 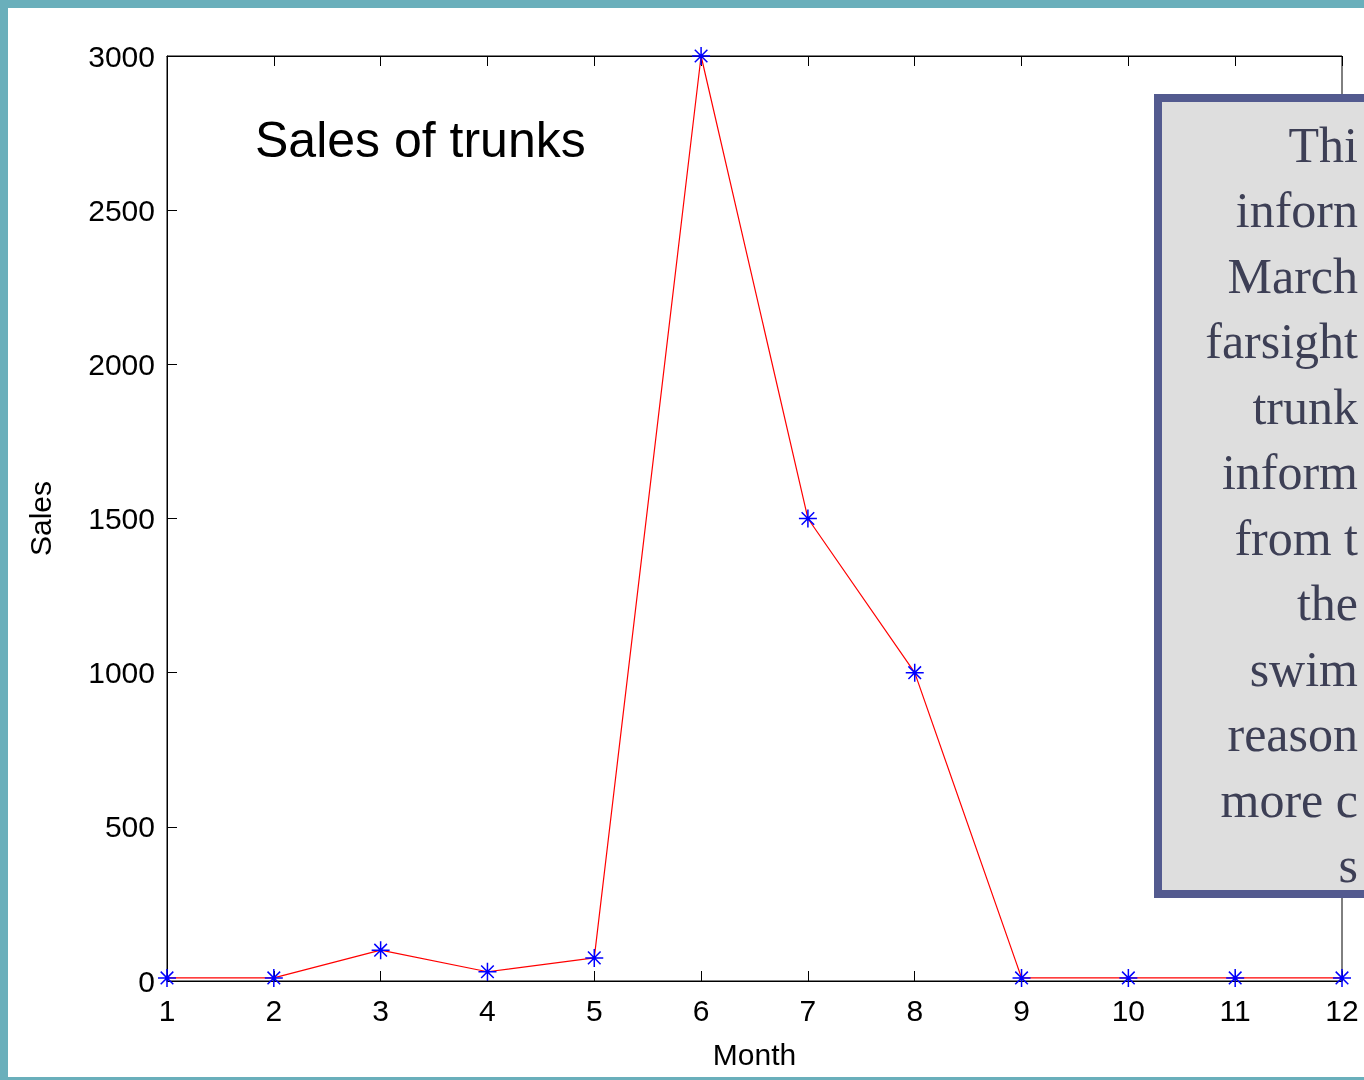 What do you see at coordinates (121, 673) in the screenshot?
I see `y-tick-label: 1000` at bounding box center [121, 673].